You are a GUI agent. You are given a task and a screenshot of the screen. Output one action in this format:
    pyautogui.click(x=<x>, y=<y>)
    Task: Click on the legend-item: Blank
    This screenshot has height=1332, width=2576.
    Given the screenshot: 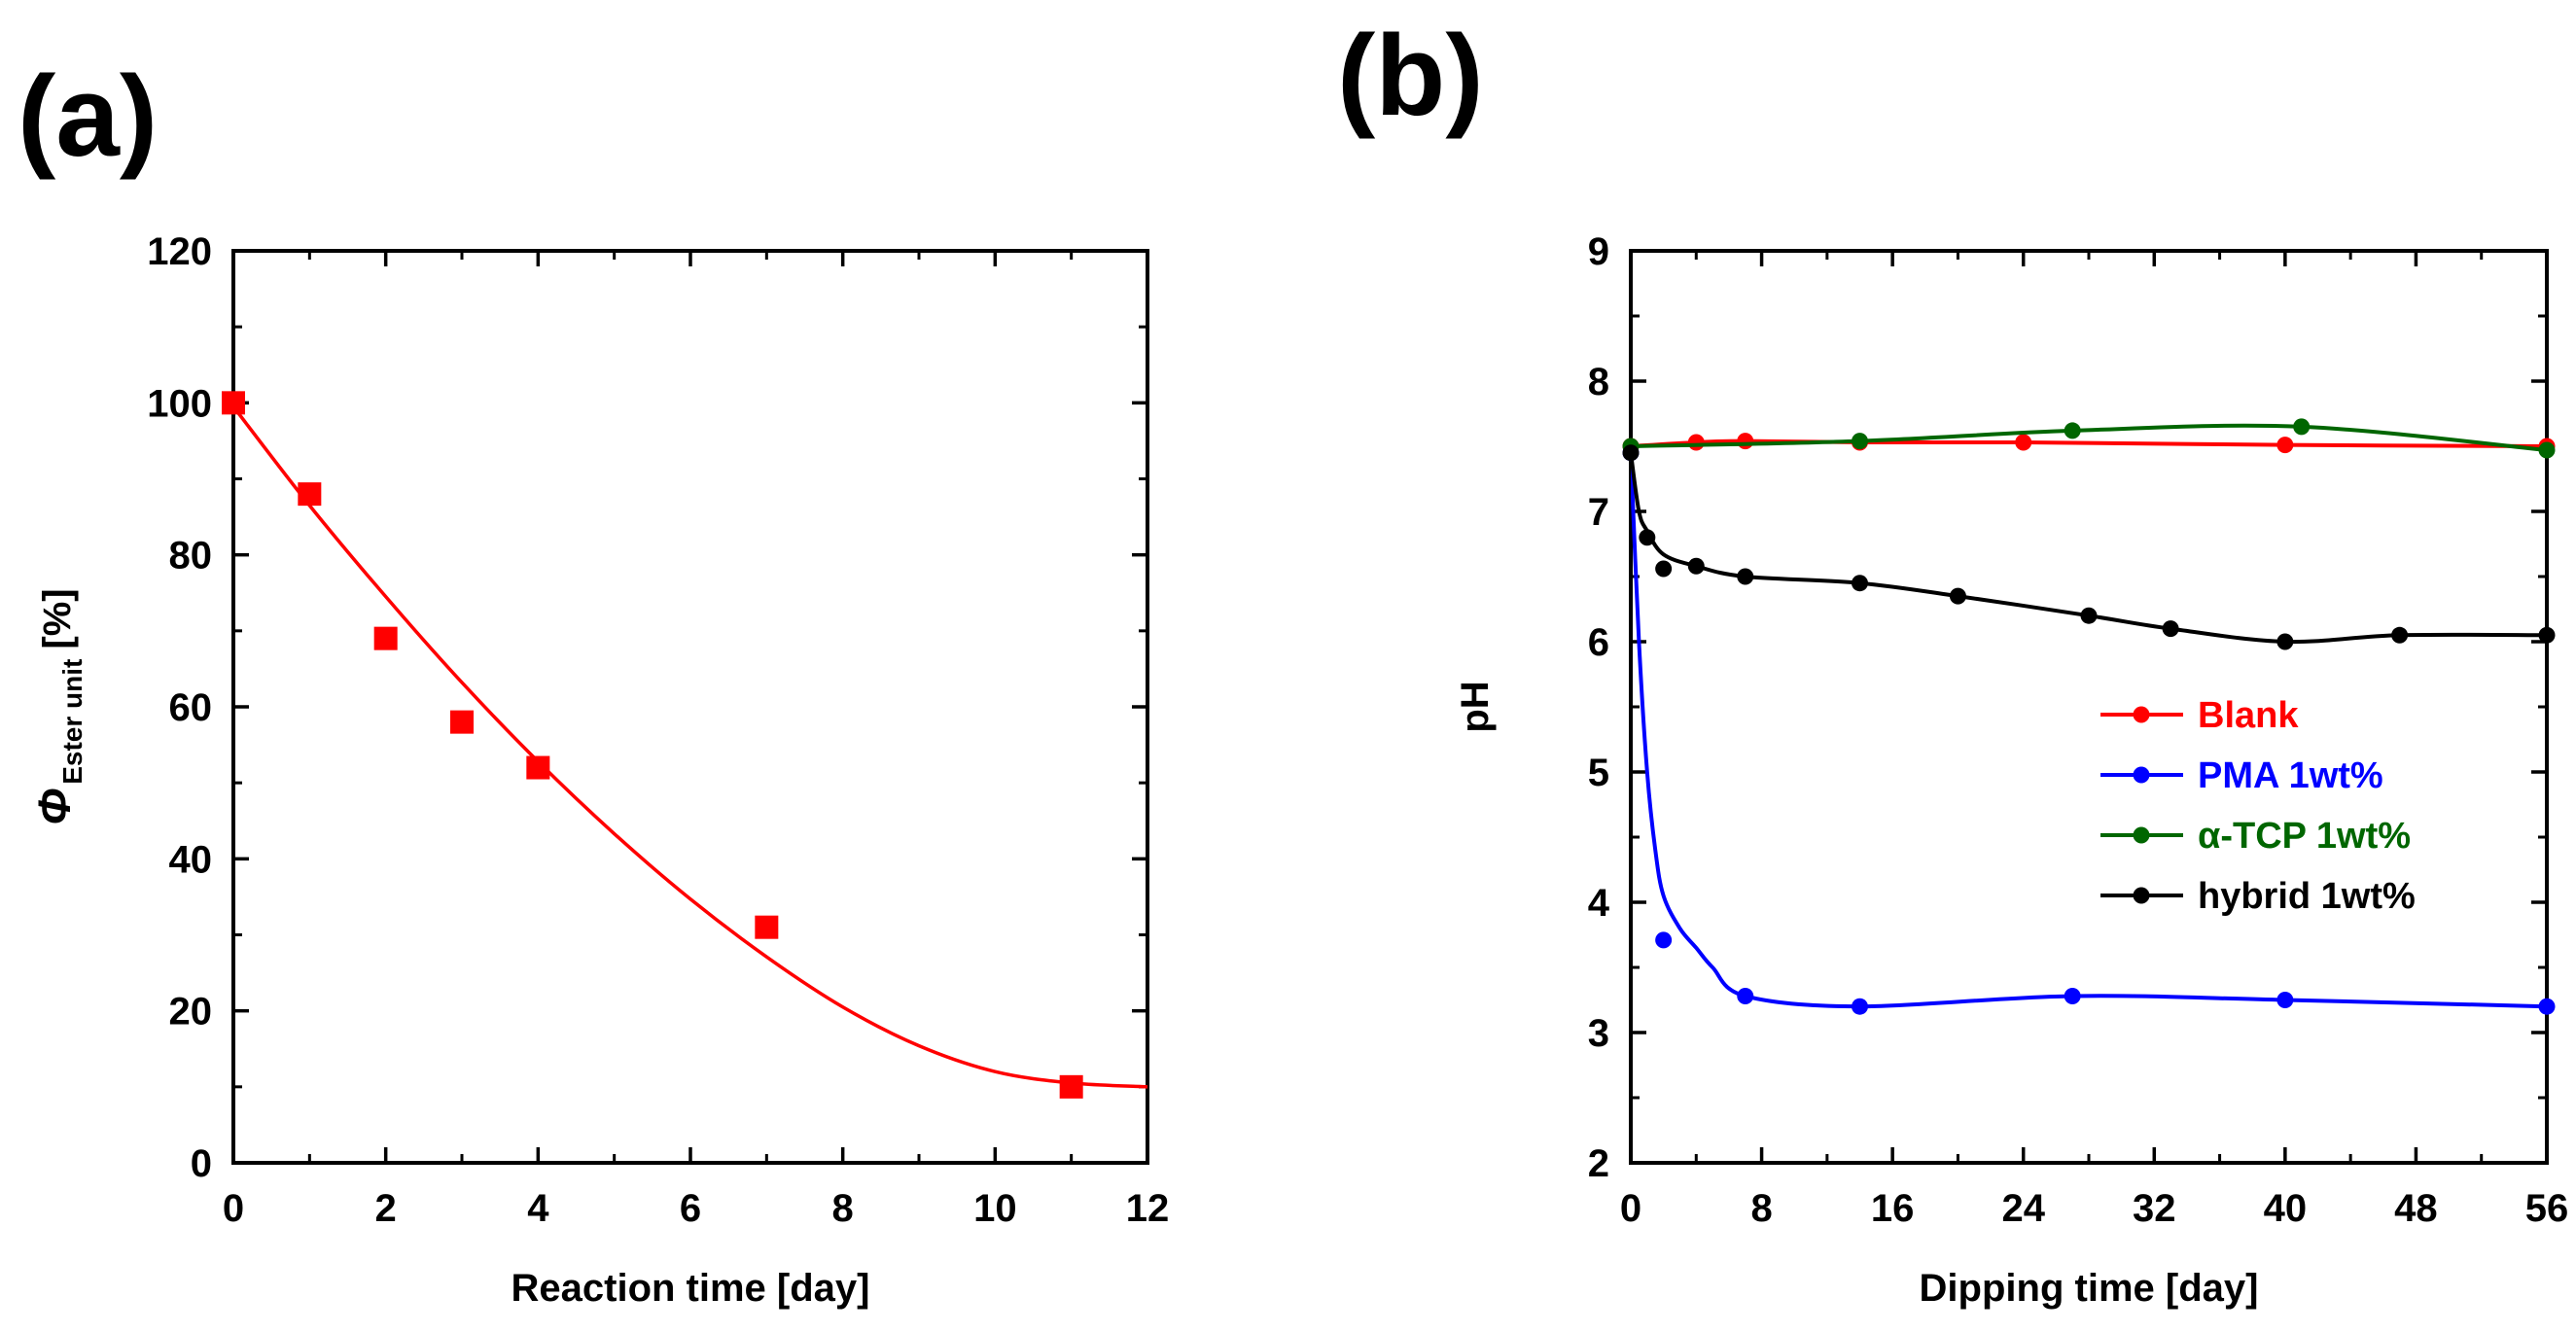 What is the action you would take?
    pyautogui.click(x=2199, y=715)
    